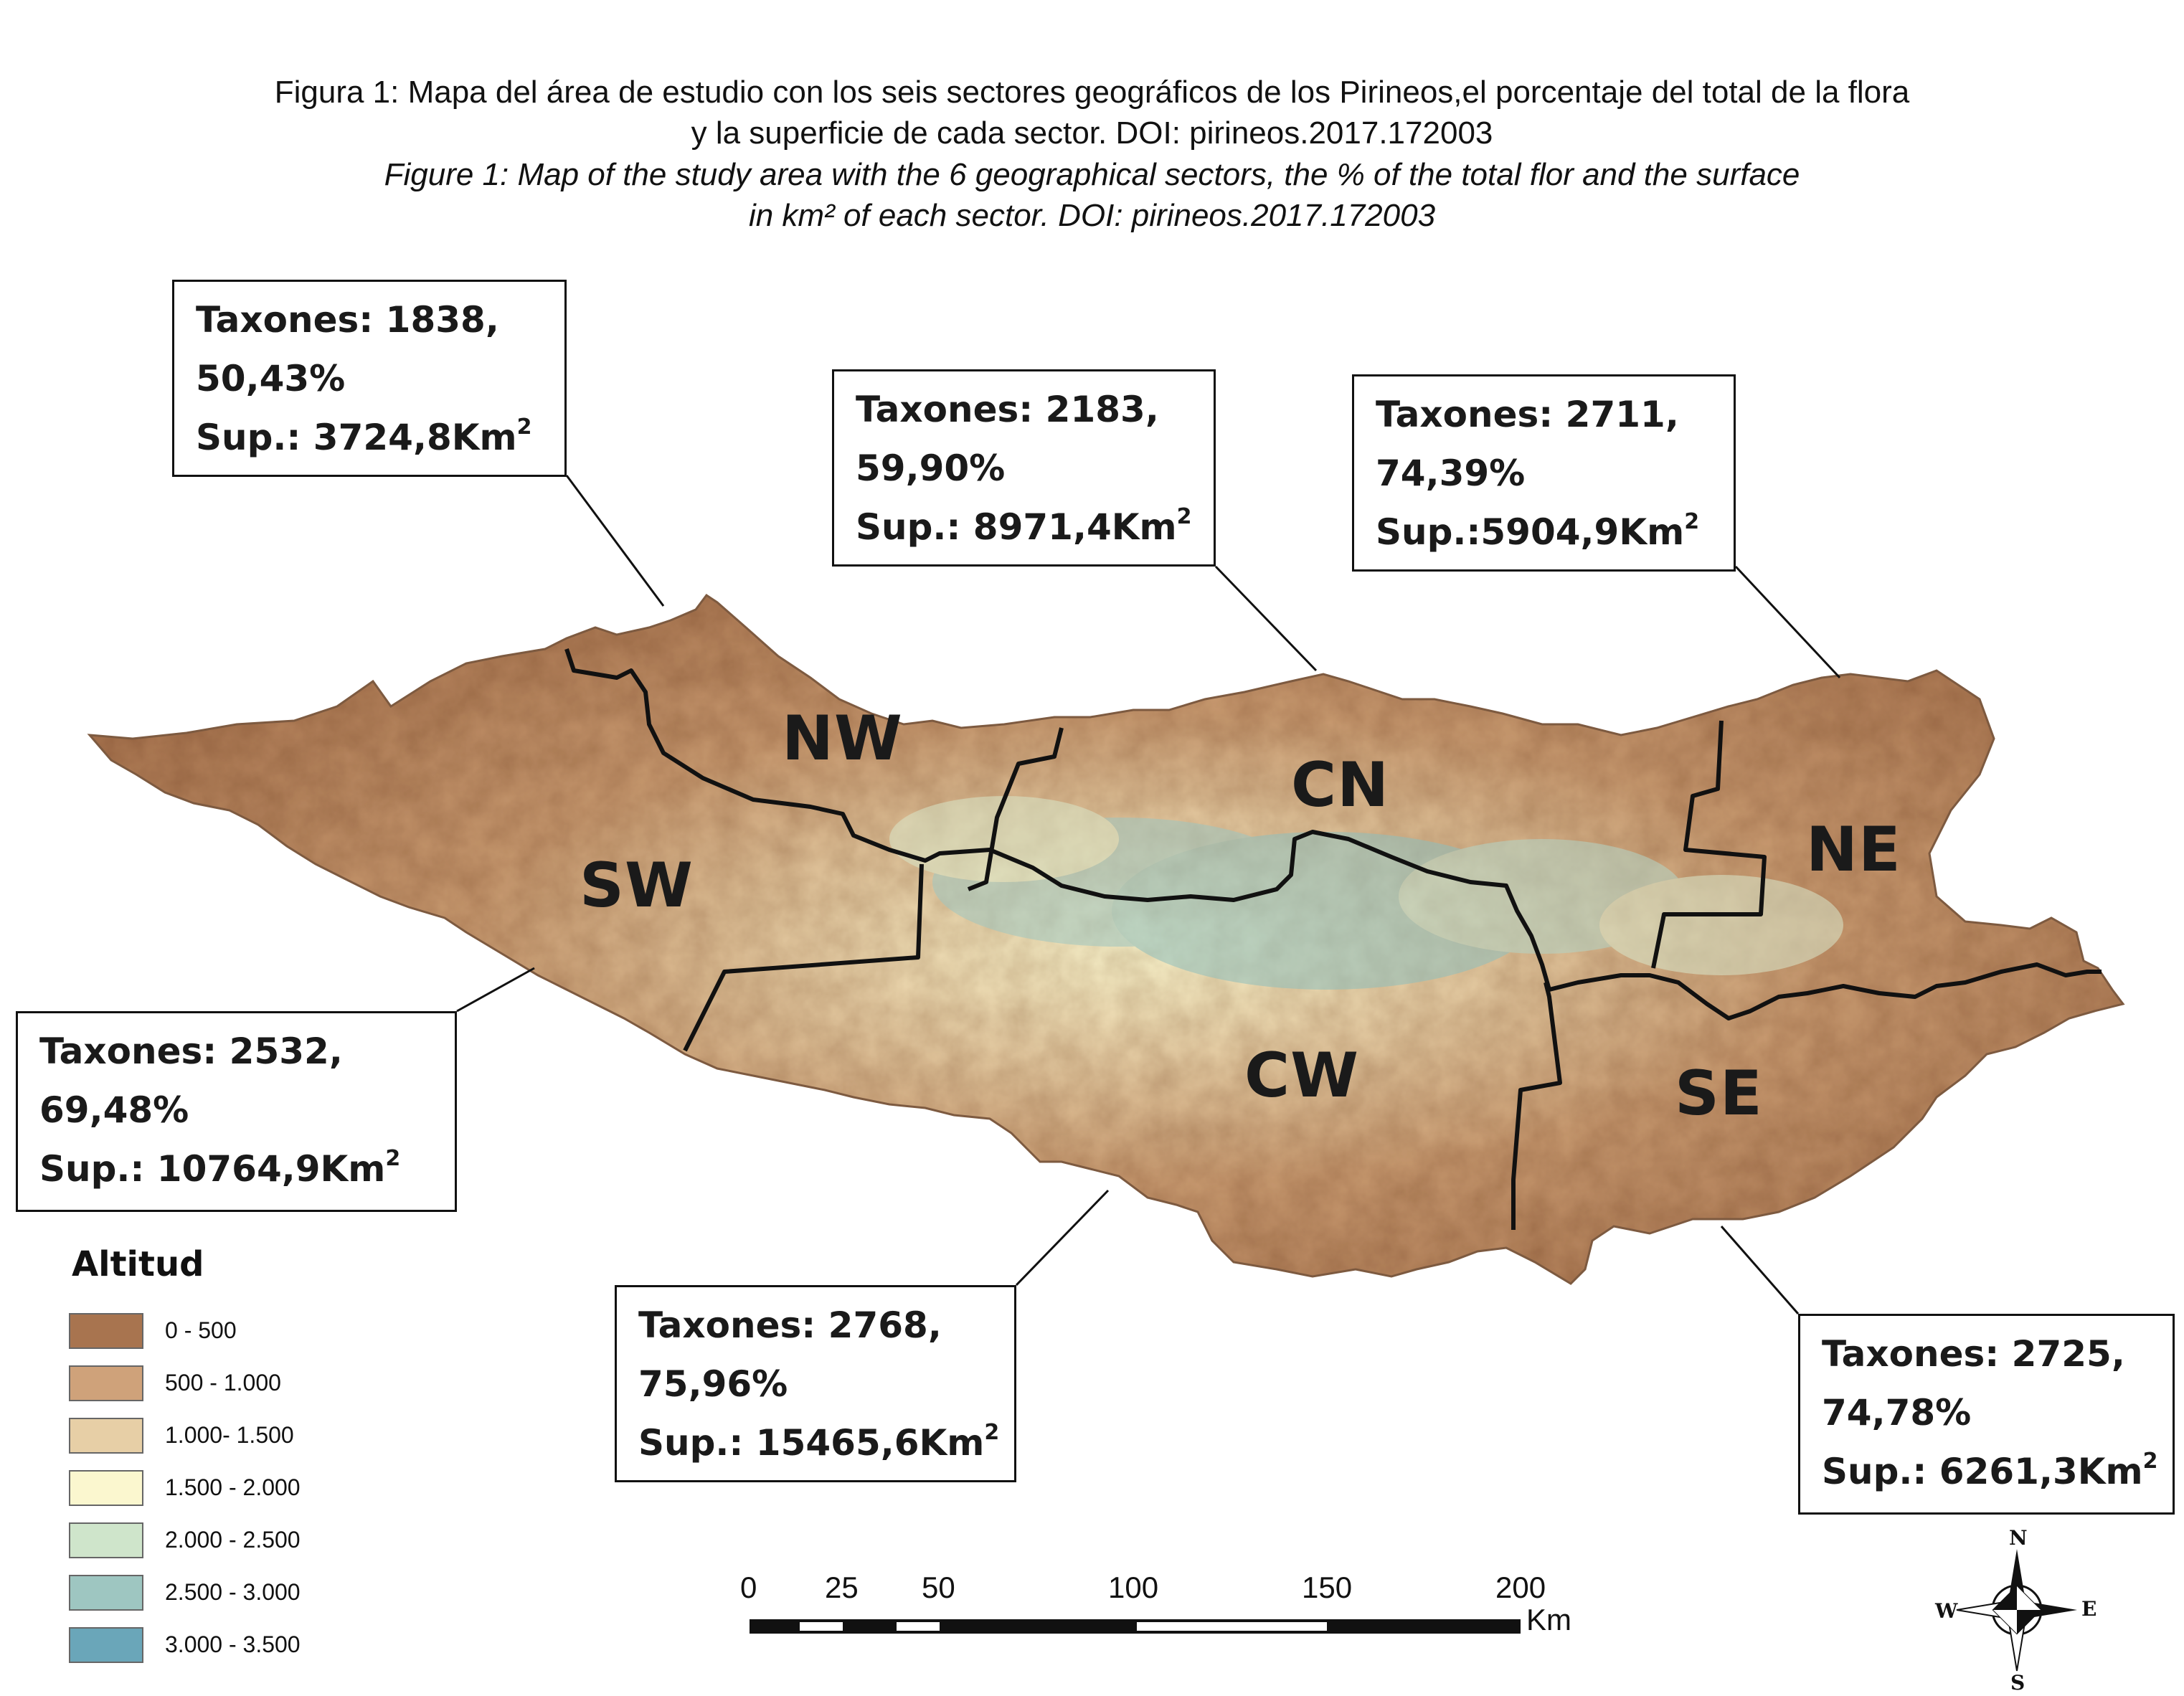 This screenshot has height=1696, width=2184. What do you see at coordinates (1721, 925) in the screenshot?
I see `altitude-zone-ne` at bounding box center [1721, 925].